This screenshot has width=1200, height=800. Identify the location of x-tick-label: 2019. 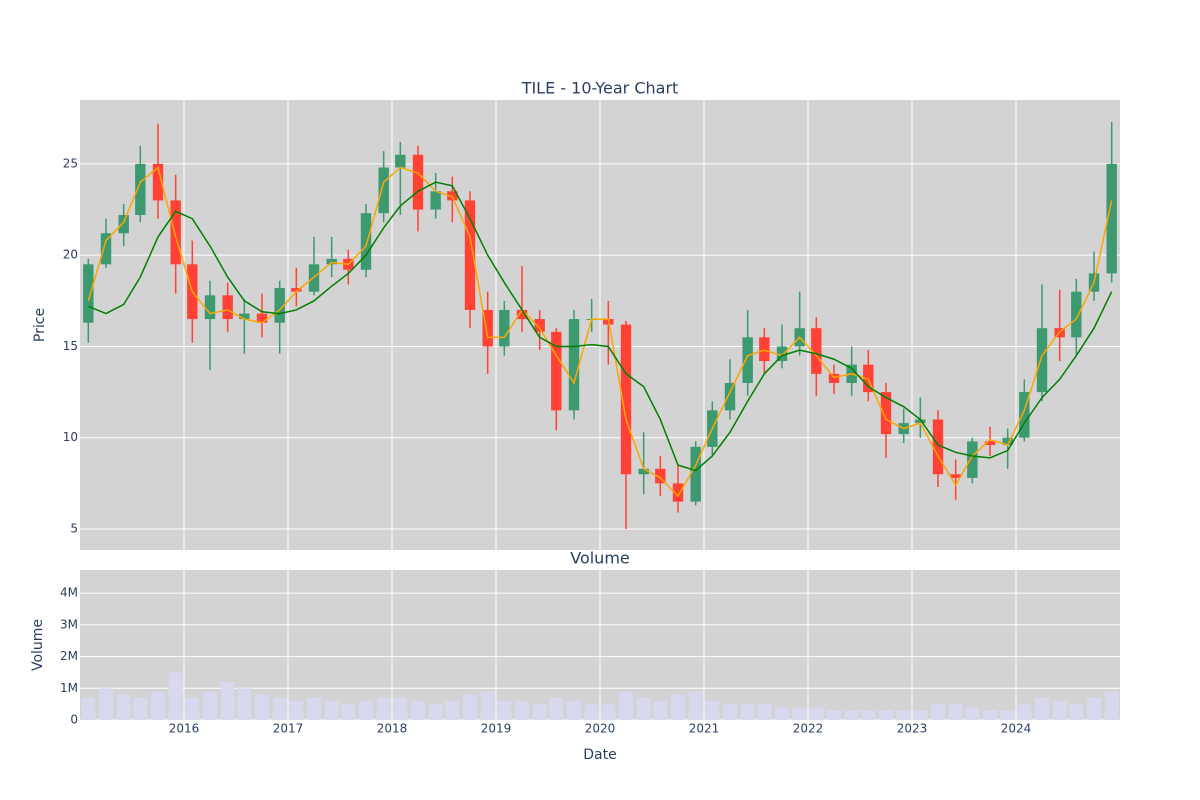
(496, 729).